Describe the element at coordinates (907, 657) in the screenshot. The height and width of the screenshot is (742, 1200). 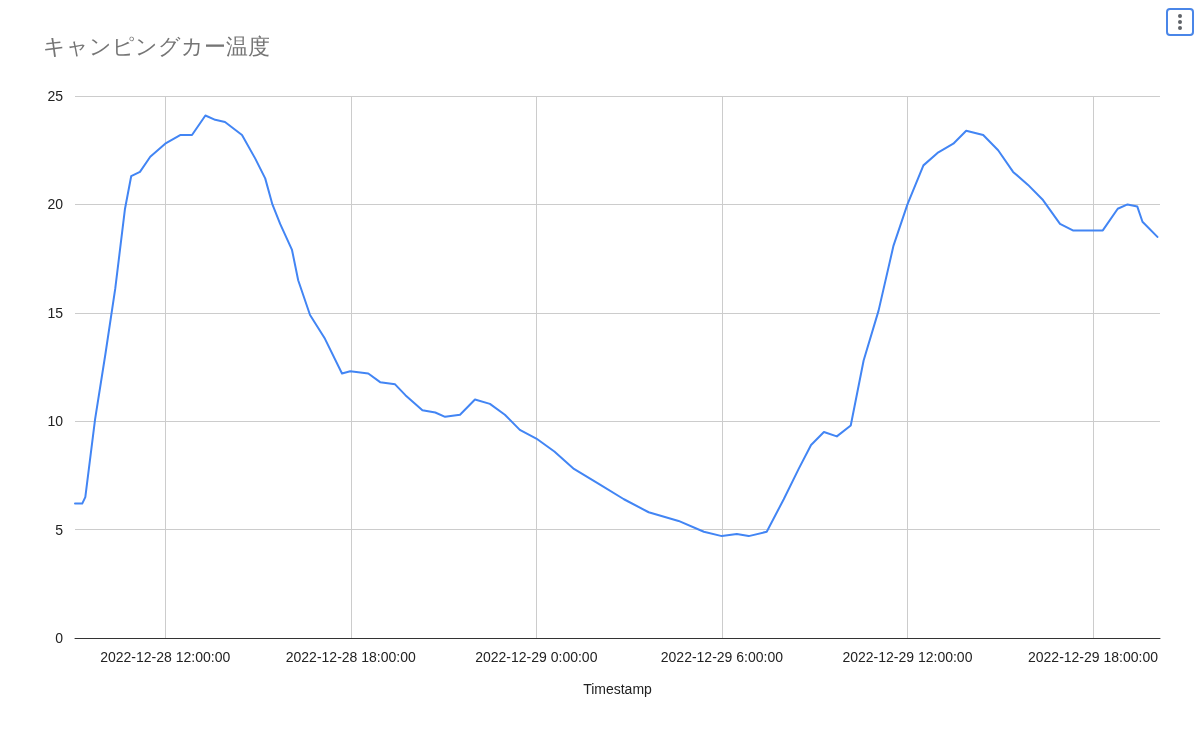
I see `x-tick-label: 2022-12-29 12:00:00` at that location.